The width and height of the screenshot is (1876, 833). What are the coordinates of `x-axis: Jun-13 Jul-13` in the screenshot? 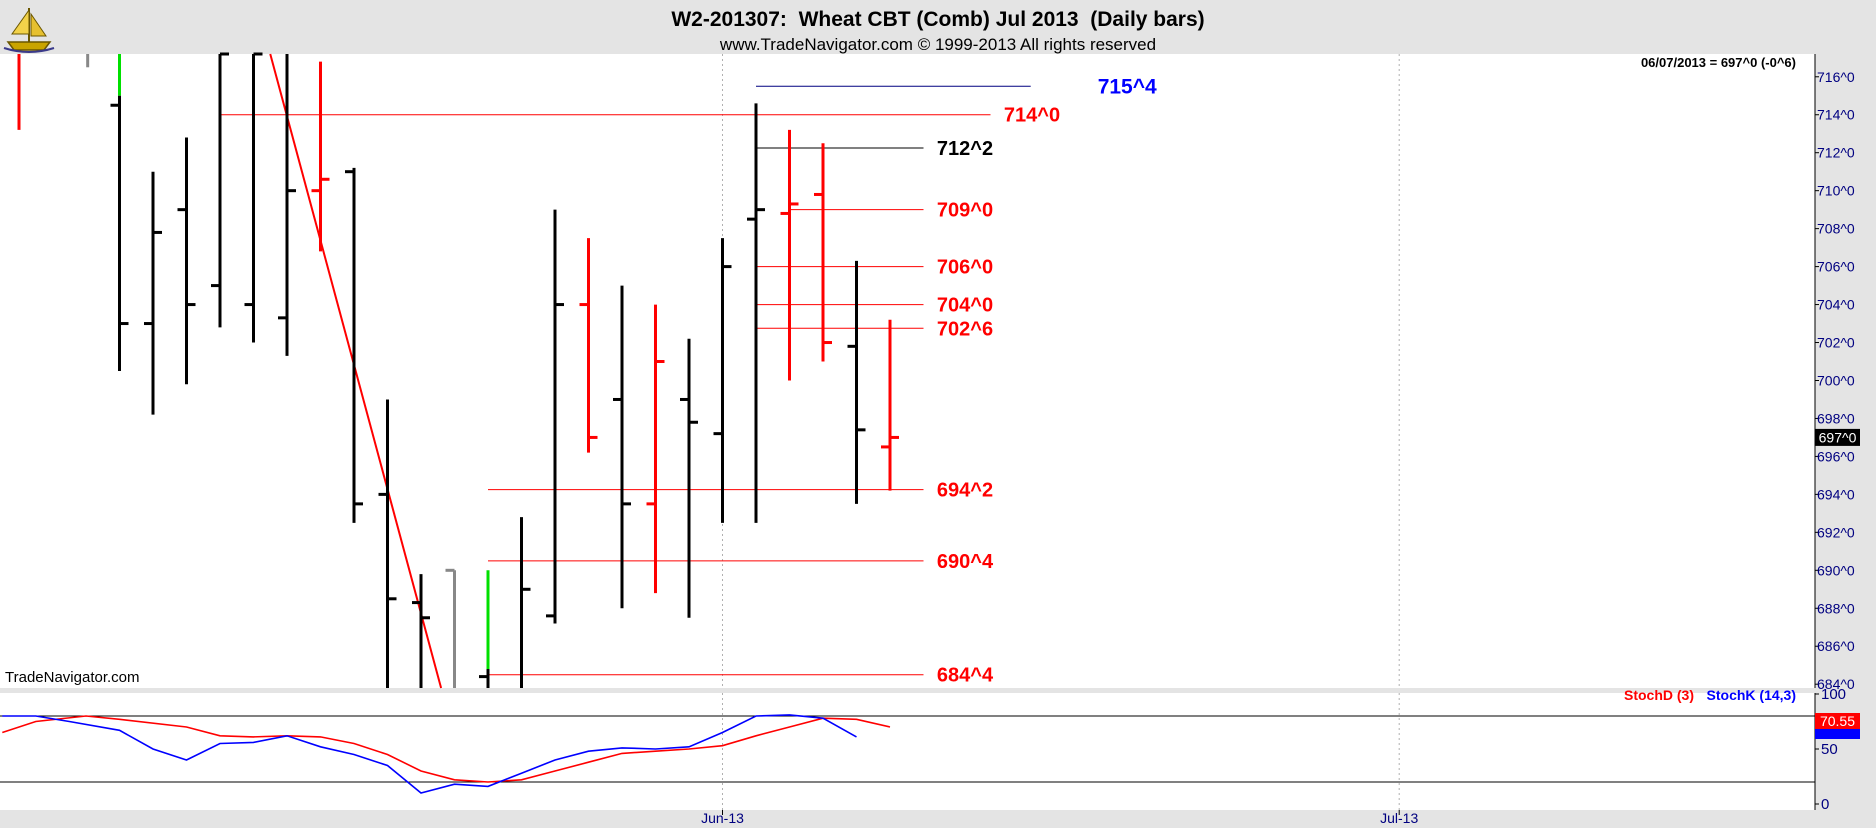 It's located at (1059, 818).